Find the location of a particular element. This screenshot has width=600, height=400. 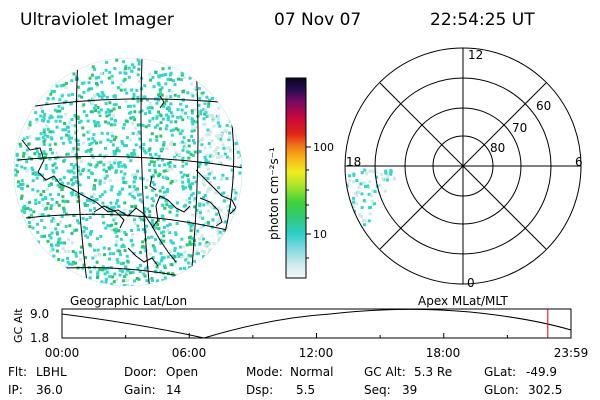

altitude-y-max: 9.0 is located at coordinates (39, 314).